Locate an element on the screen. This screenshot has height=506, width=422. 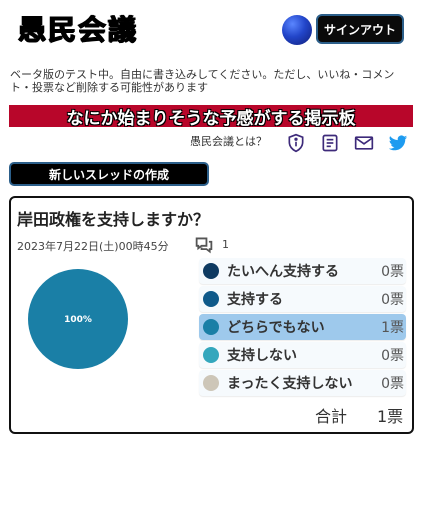
comment-count: 1 is located at coordinates (225, 244).